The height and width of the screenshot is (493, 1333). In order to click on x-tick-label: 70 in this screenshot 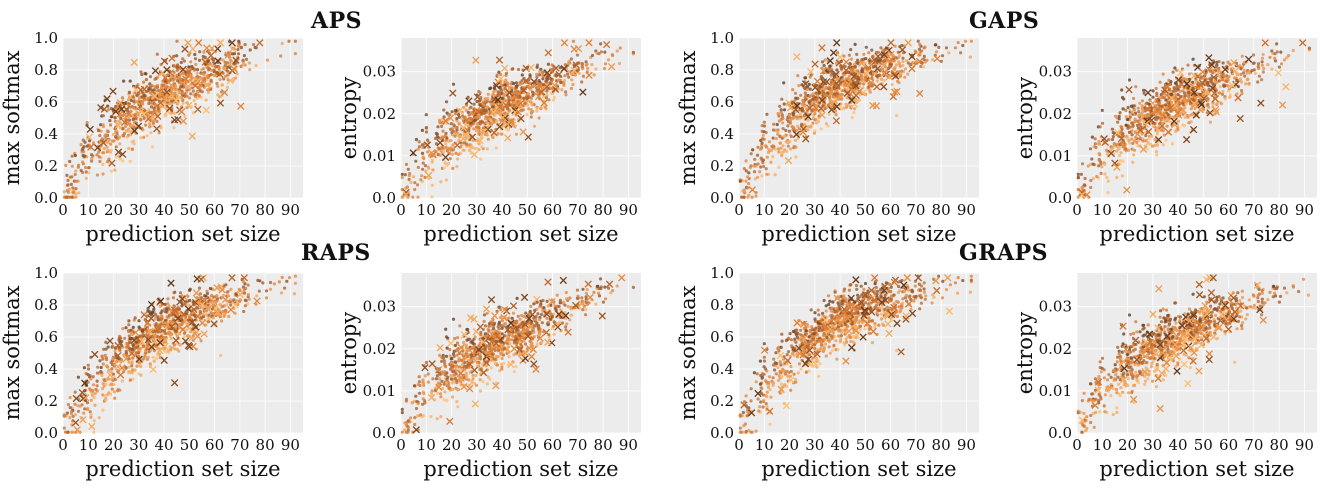, I will do `click(239, 210)`.